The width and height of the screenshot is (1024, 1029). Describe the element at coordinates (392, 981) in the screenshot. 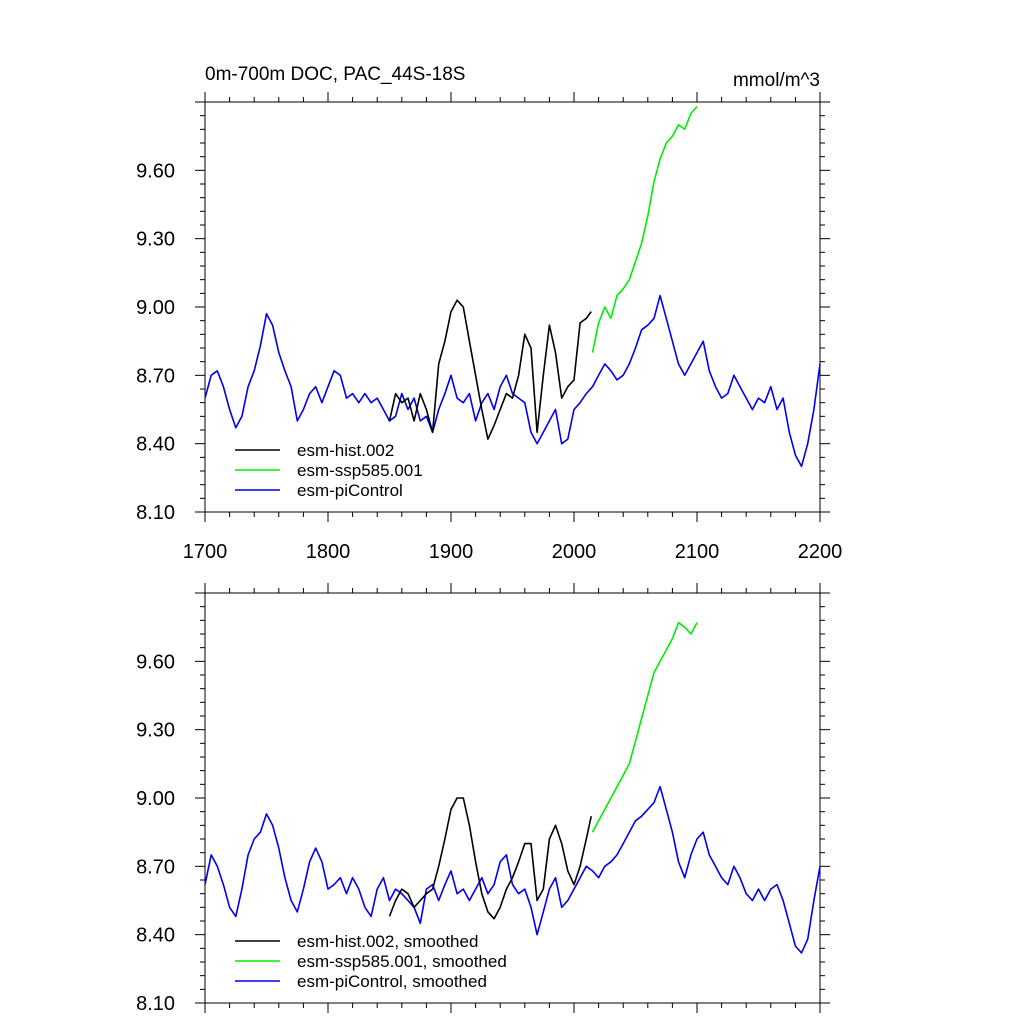

I see `legend-label: esm-piControl, smoothed` at that location.